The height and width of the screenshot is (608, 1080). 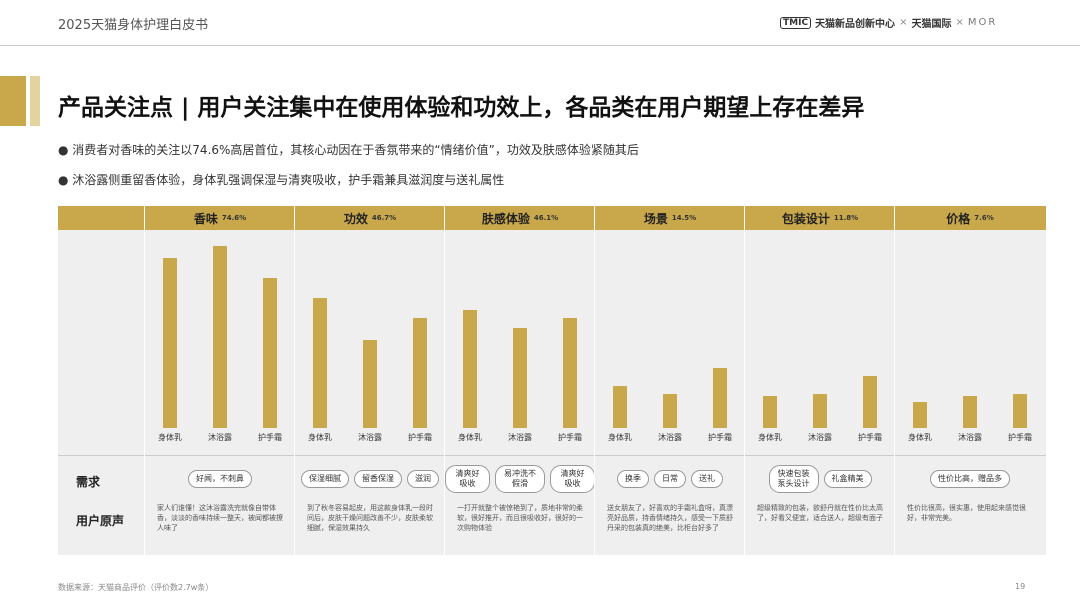 I want to click on panel-title: 包装设计, so click(x=805, y=218).